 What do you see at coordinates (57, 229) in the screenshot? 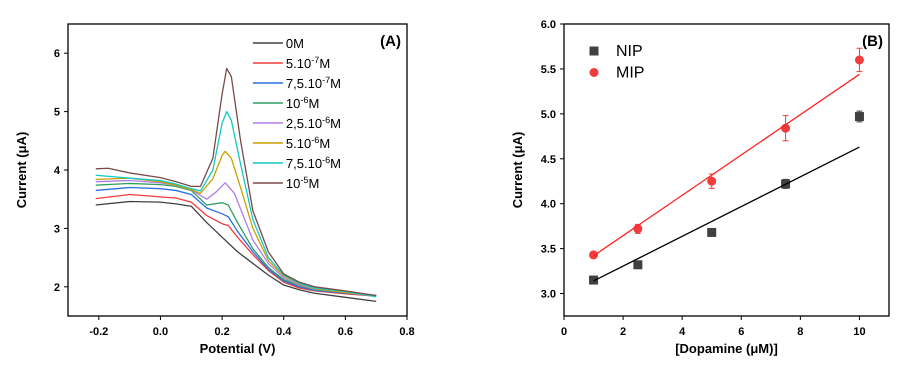
I see `y-tick-label: 3` at bounding box center [57, 229].